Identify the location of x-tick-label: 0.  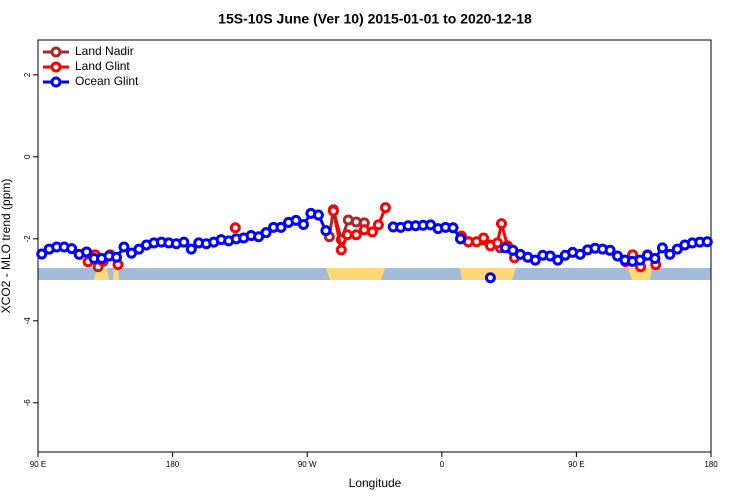
(442, 464).